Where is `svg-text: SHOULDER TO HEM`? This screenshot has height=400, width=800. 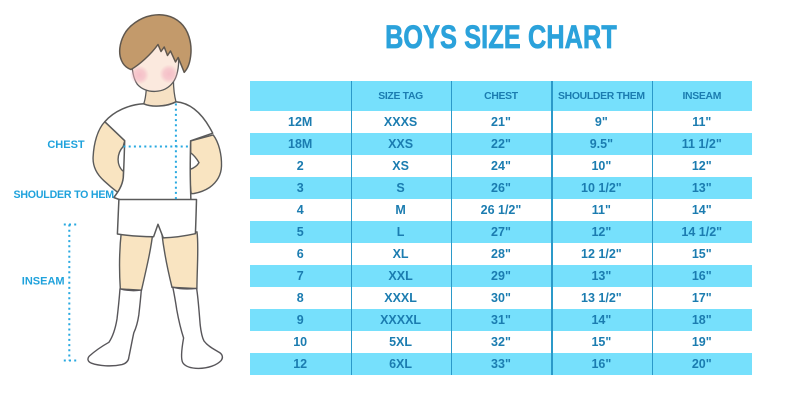 svg-text: SHOULDER TO HEM is located at coordinates (63, 195).